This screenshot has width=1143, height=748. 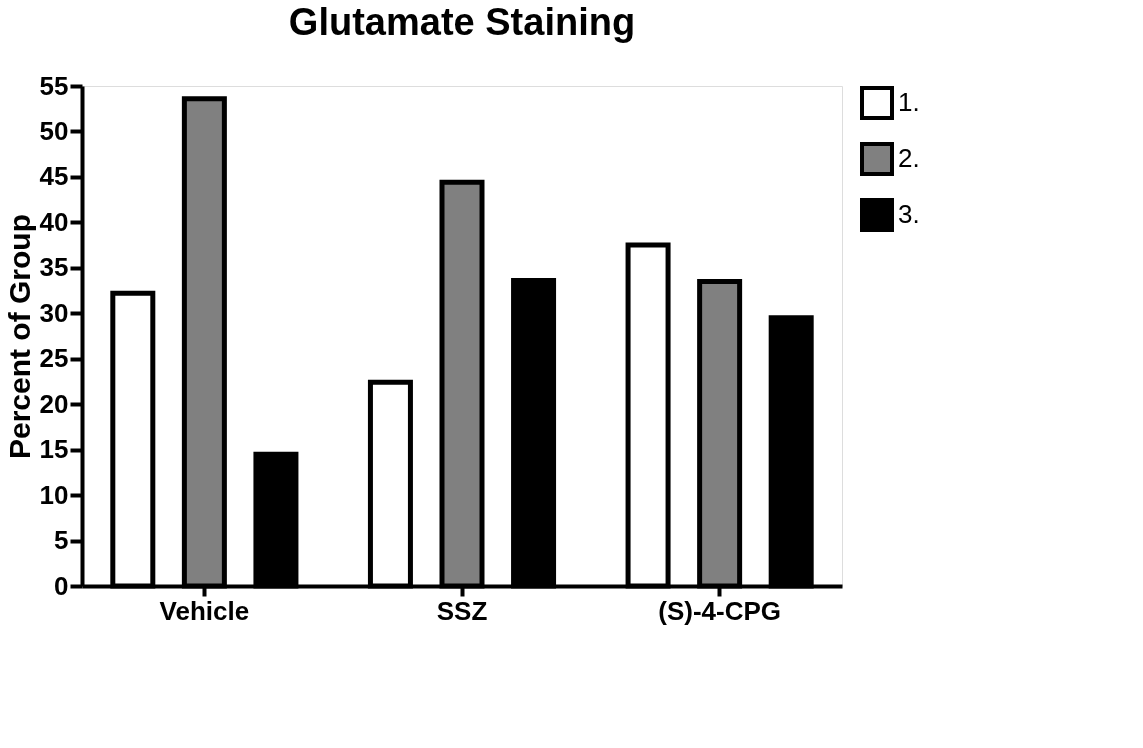 What do you see at coordinates (909, 158) in the screenshot?
I see `legend-label: 2.` at bounding box center [909, 158].